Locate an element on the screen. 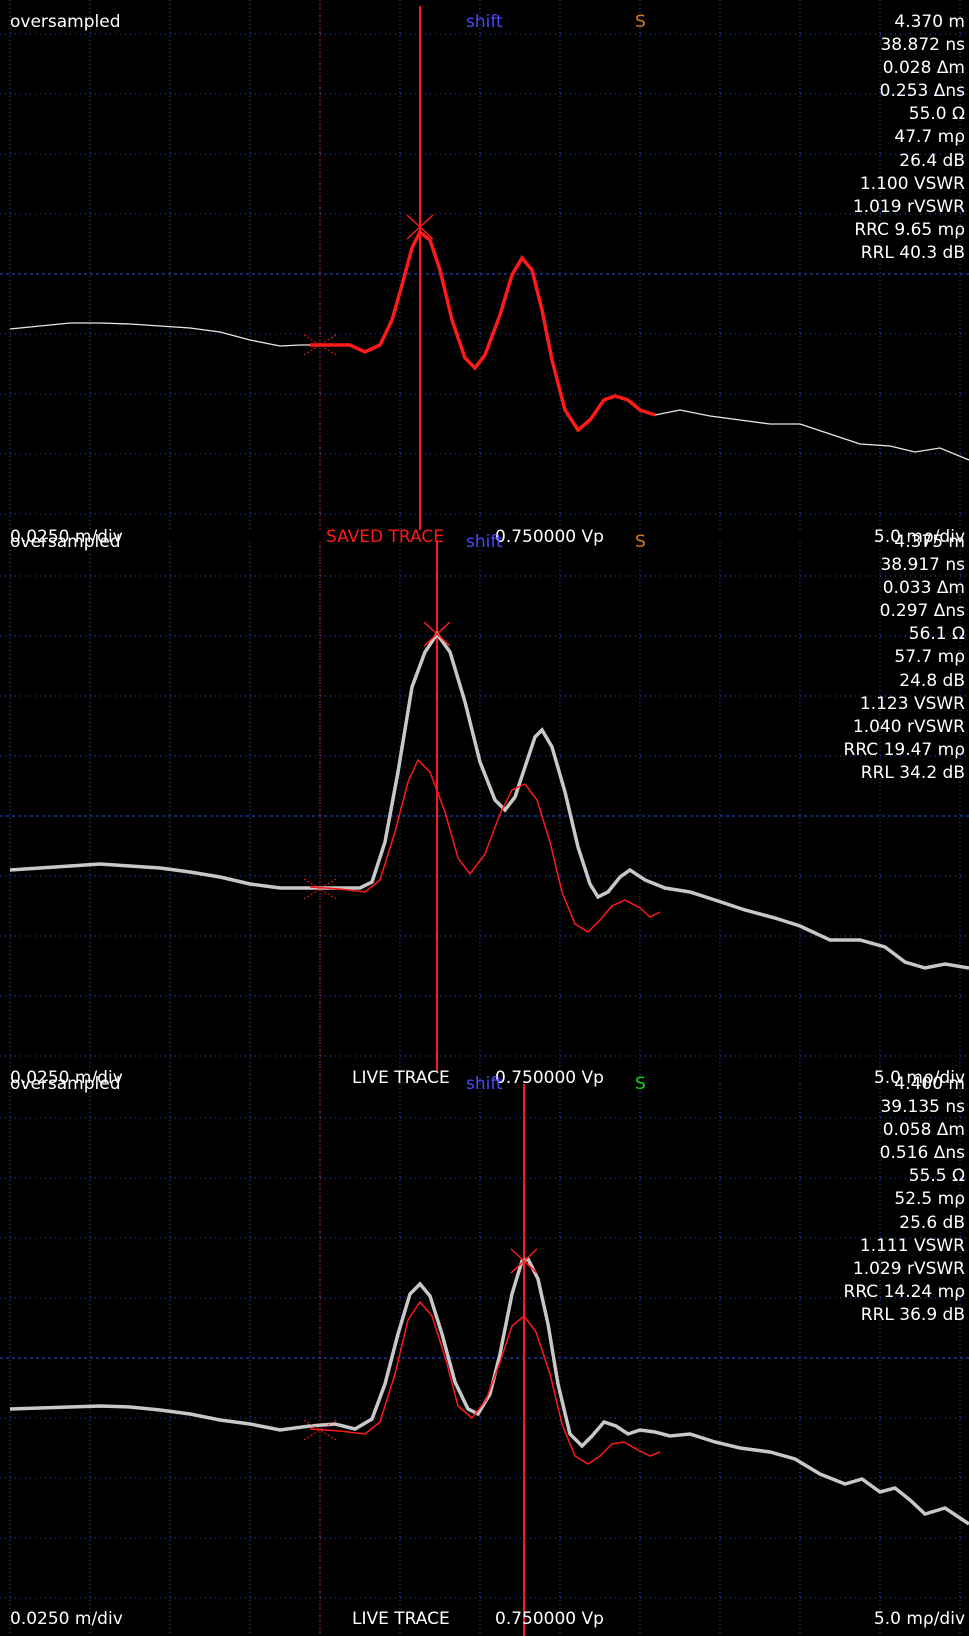  readout-rho: 57.7 mρ is located at coordinates (929, 657).